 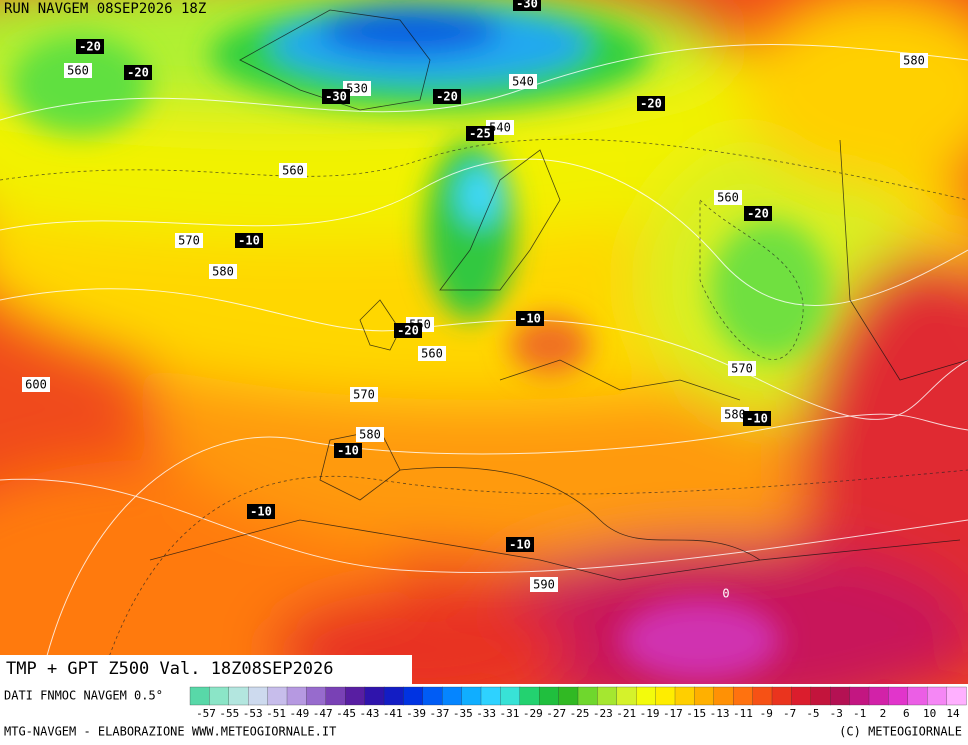 What do you see at coordinates (480, 133) in the screenshot?
I see `temperature-label: -25` at bounding box center [480, 133].